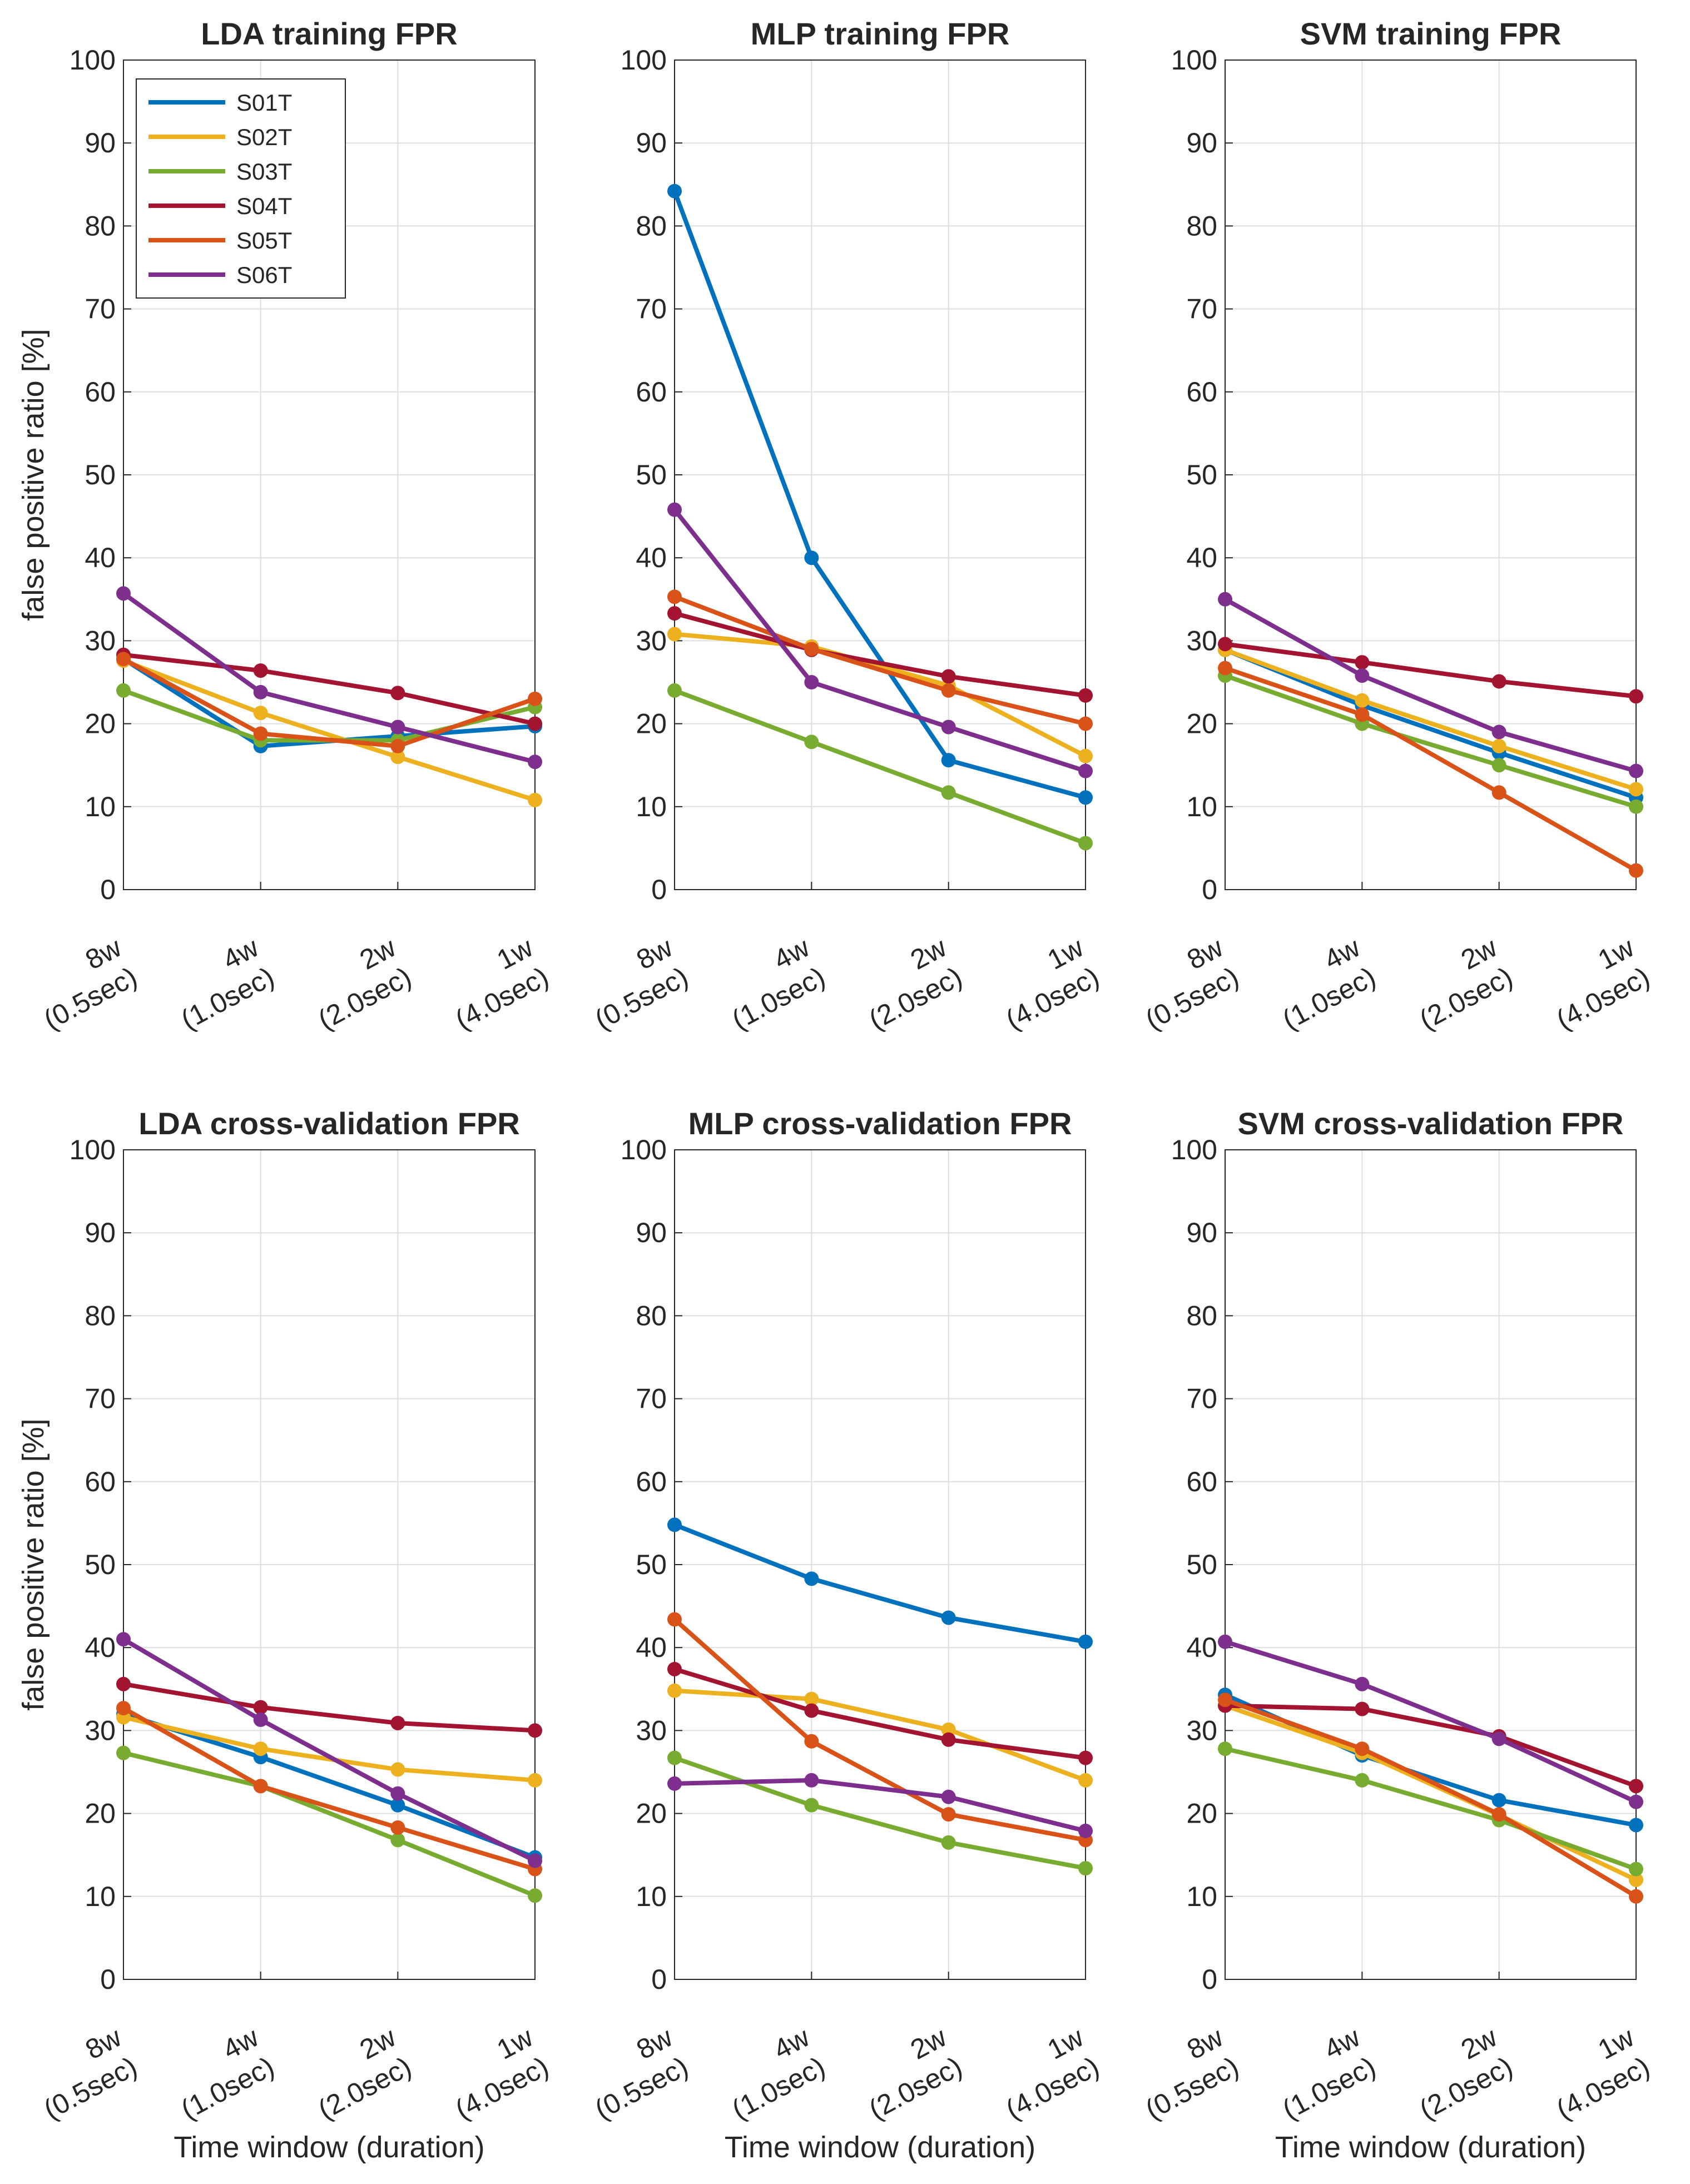 The width and height of the screenshot is (1690, 2184). What do you see at coordinates (264, 137) in the screenshot?
I see `legend-label-s02t: S02T` at bounding box center [264, 137].